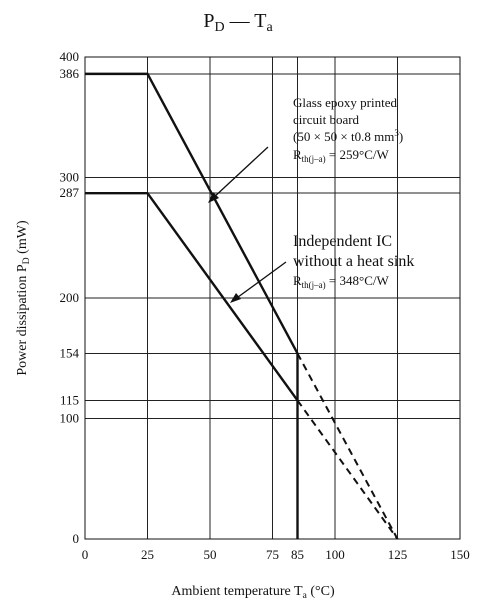  Describe the element at coordinates (70, 418) in the screenshot. I see `y-tick-label-100: 100` at that location.